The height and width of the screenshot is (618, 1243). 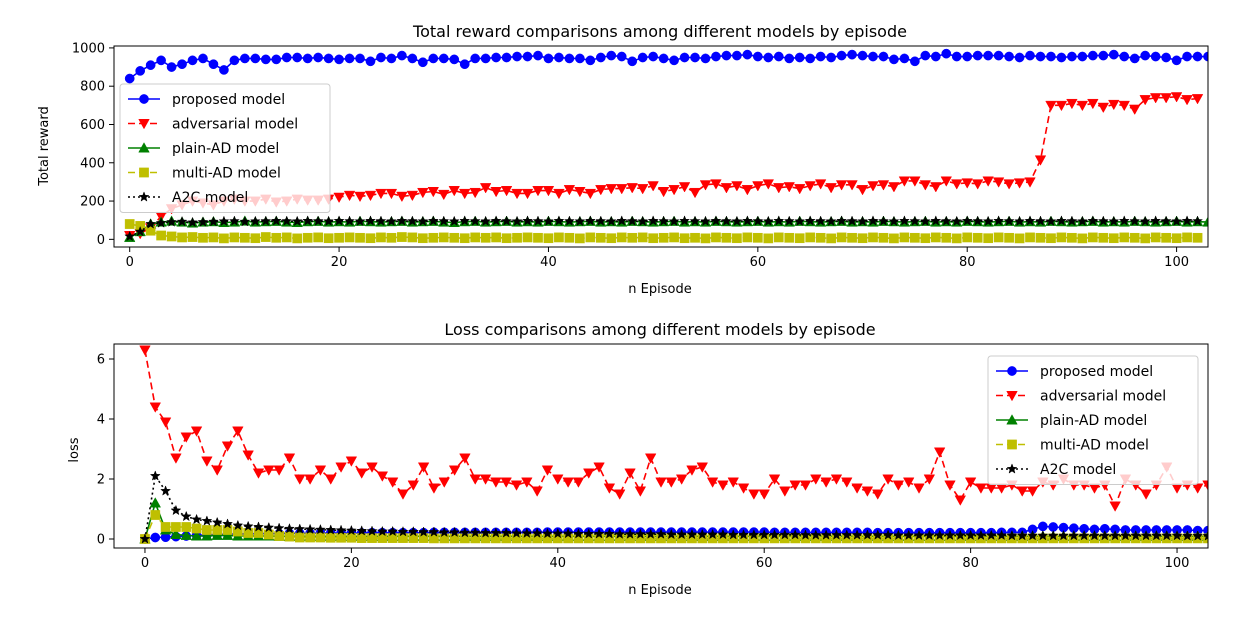 I want to click on reward-legend-label-multi-ad-model: multi-AD model, so click(x=226, y=174).